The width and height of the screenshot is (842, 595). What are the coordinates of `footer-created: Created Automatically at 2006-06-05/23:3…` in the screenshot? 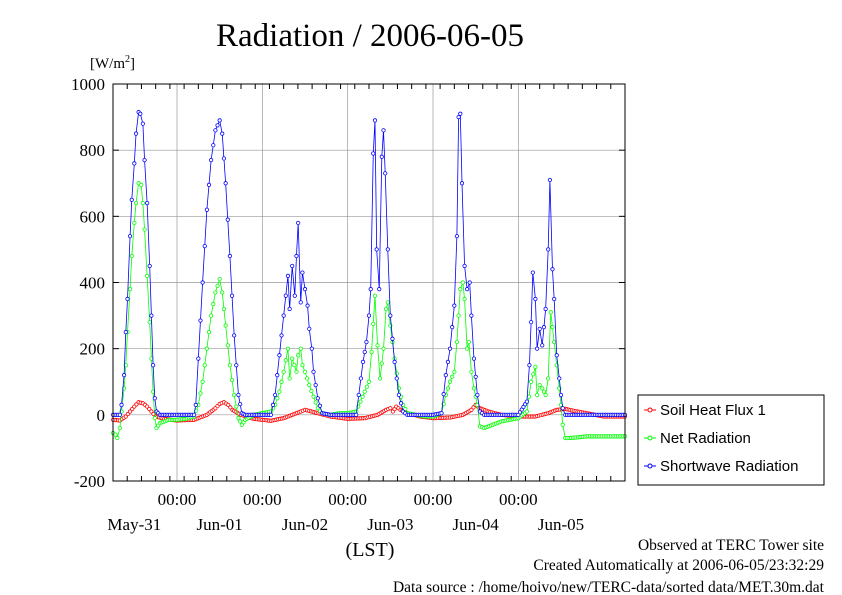 It's located at (678, 565).